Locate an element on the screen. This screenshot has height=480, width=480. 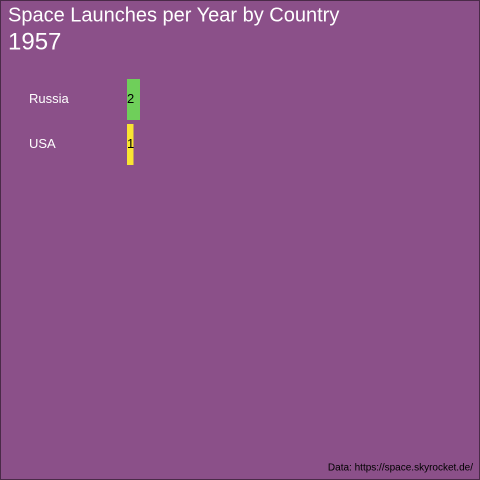
chart-subtitle: 1957 is located at coordinates (34, 41).